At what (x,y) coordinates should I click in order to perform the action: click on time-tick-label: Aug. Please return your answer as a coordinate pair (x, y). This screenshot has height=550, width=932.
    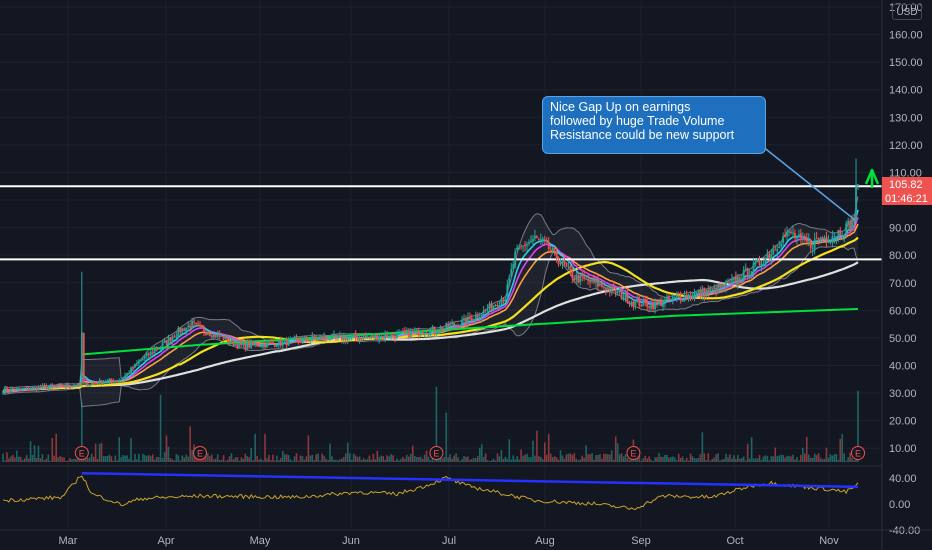
    Looking at the image, I should click on (545, 541).